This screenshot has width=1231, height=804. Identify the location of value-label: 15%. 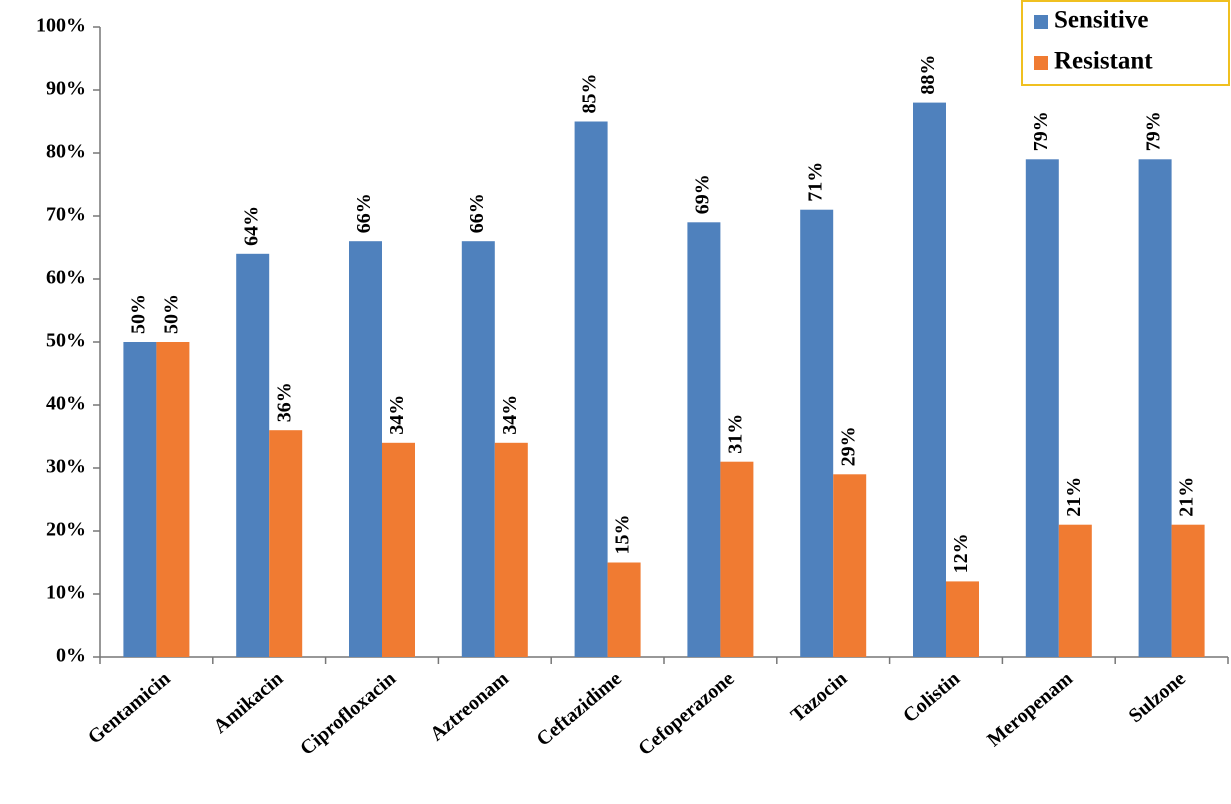
(623, 535).